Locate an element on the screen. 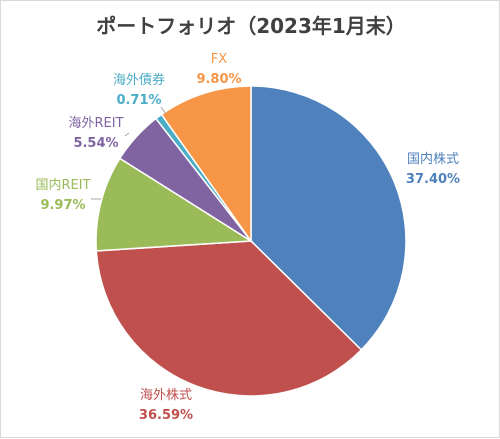 Image resolution: width=500 pixels, height=439 pixels. slice-value: 37.40% is located at coordinates (433, 179).